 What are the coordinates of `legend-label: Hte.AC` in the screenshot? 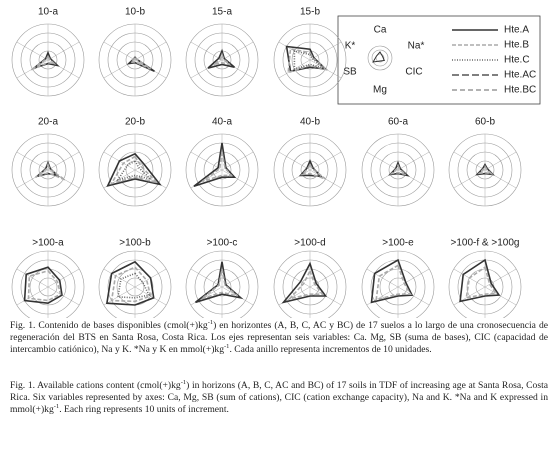 It's located at (520, 75).